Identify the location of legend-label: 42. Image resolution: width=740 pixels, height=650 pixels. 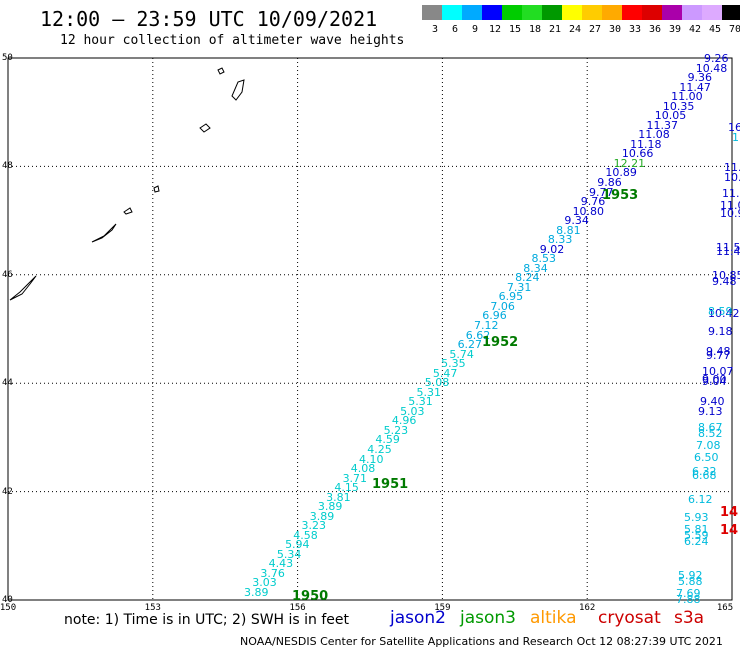
(695, 29).